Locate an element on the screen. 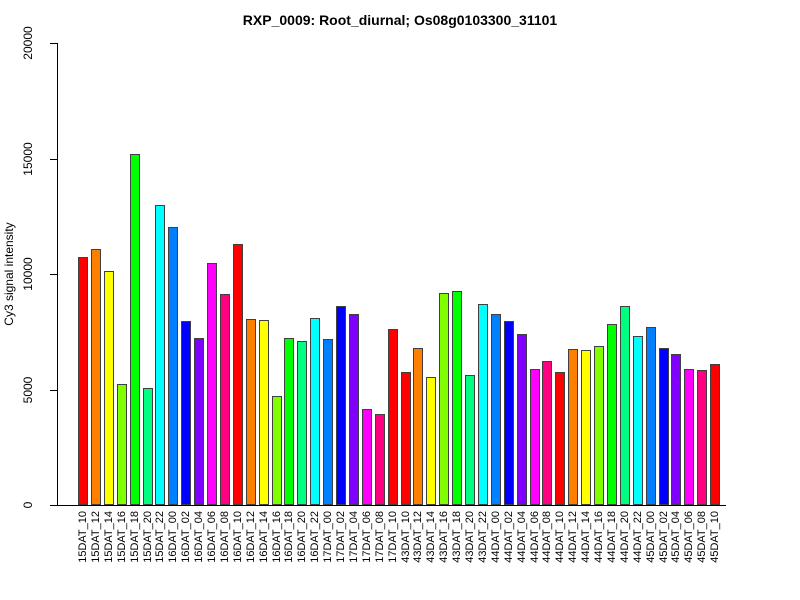 The image size is (800, 600). x-label-17DAT_02: 17DAT_02 is located at coordinates (341, 537).